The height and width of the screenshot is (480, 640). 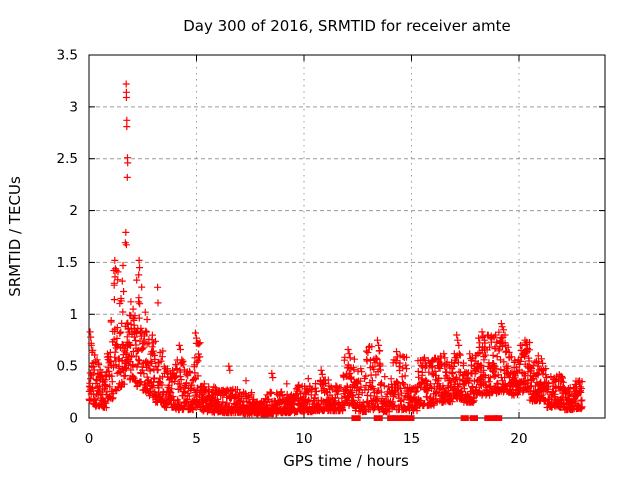 I want to click on x-tick-label: 5, so click(x=196, y=439).